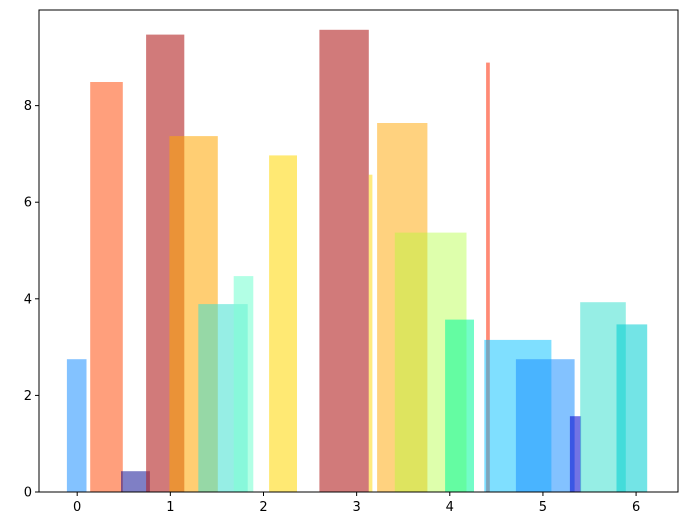 This screenshot has height=526, width=687. What do you see at coordinates (77, 507) in the screenshot?
I see `x-tick-label-0: 0` at bounding box center [77, 507].